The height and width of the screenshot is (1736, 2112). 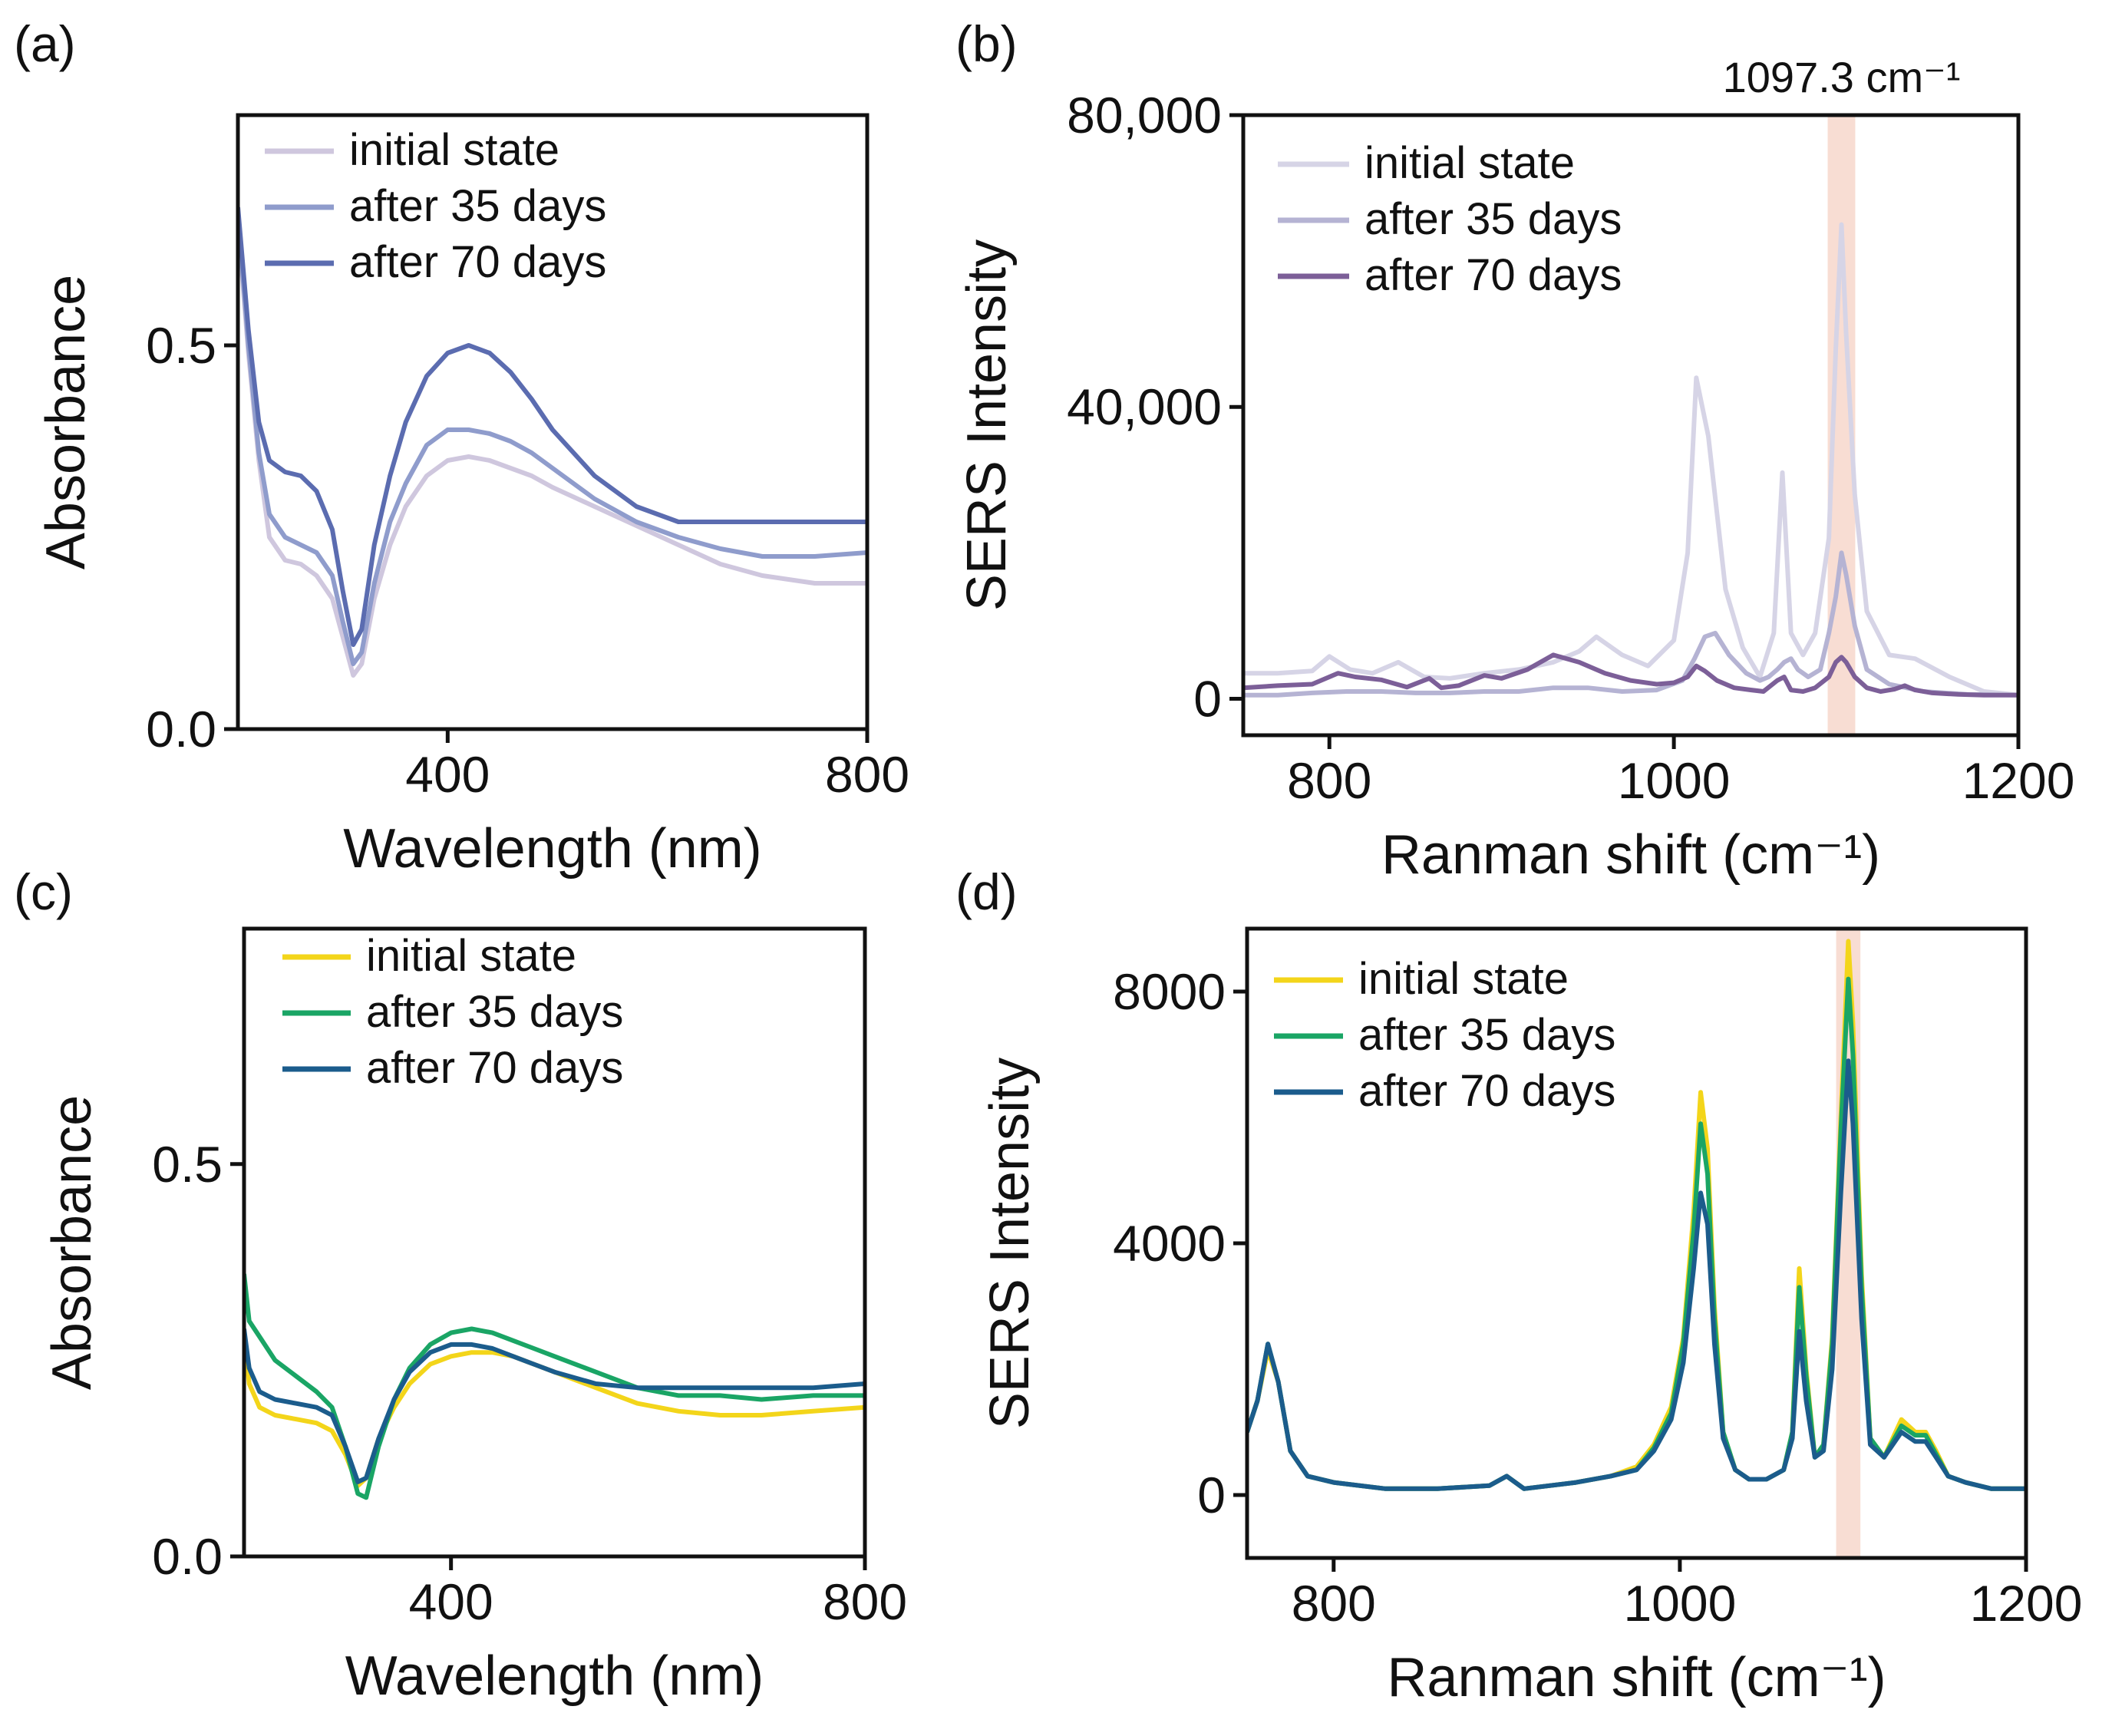 I want to click on y-tick-label: 8000, so click(x=1169, y=991).